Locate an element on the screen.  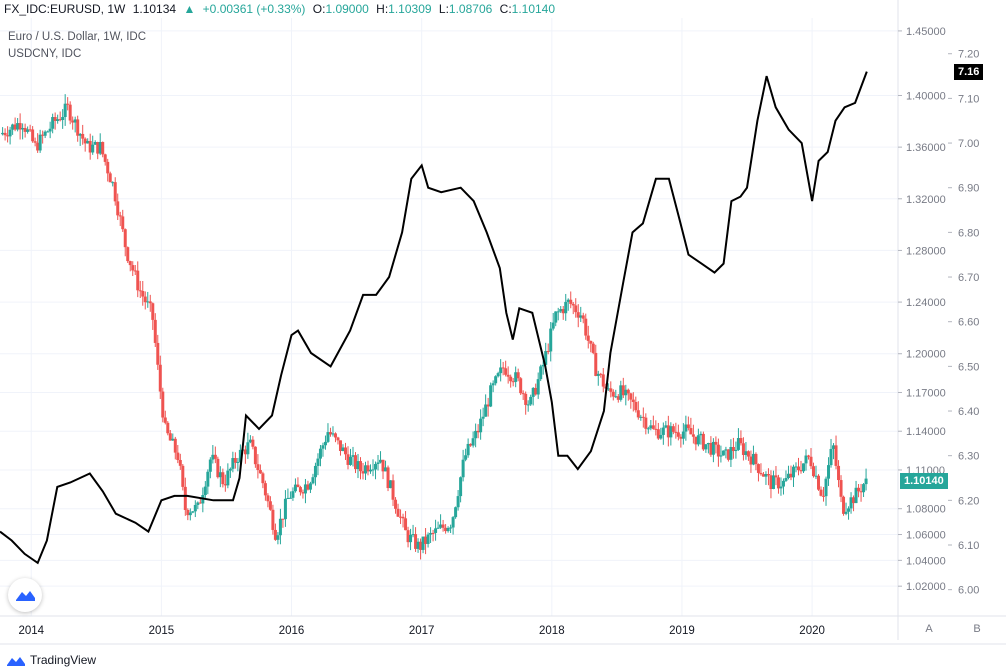
scale-auto-button: A is located at coordinates (929, 629).